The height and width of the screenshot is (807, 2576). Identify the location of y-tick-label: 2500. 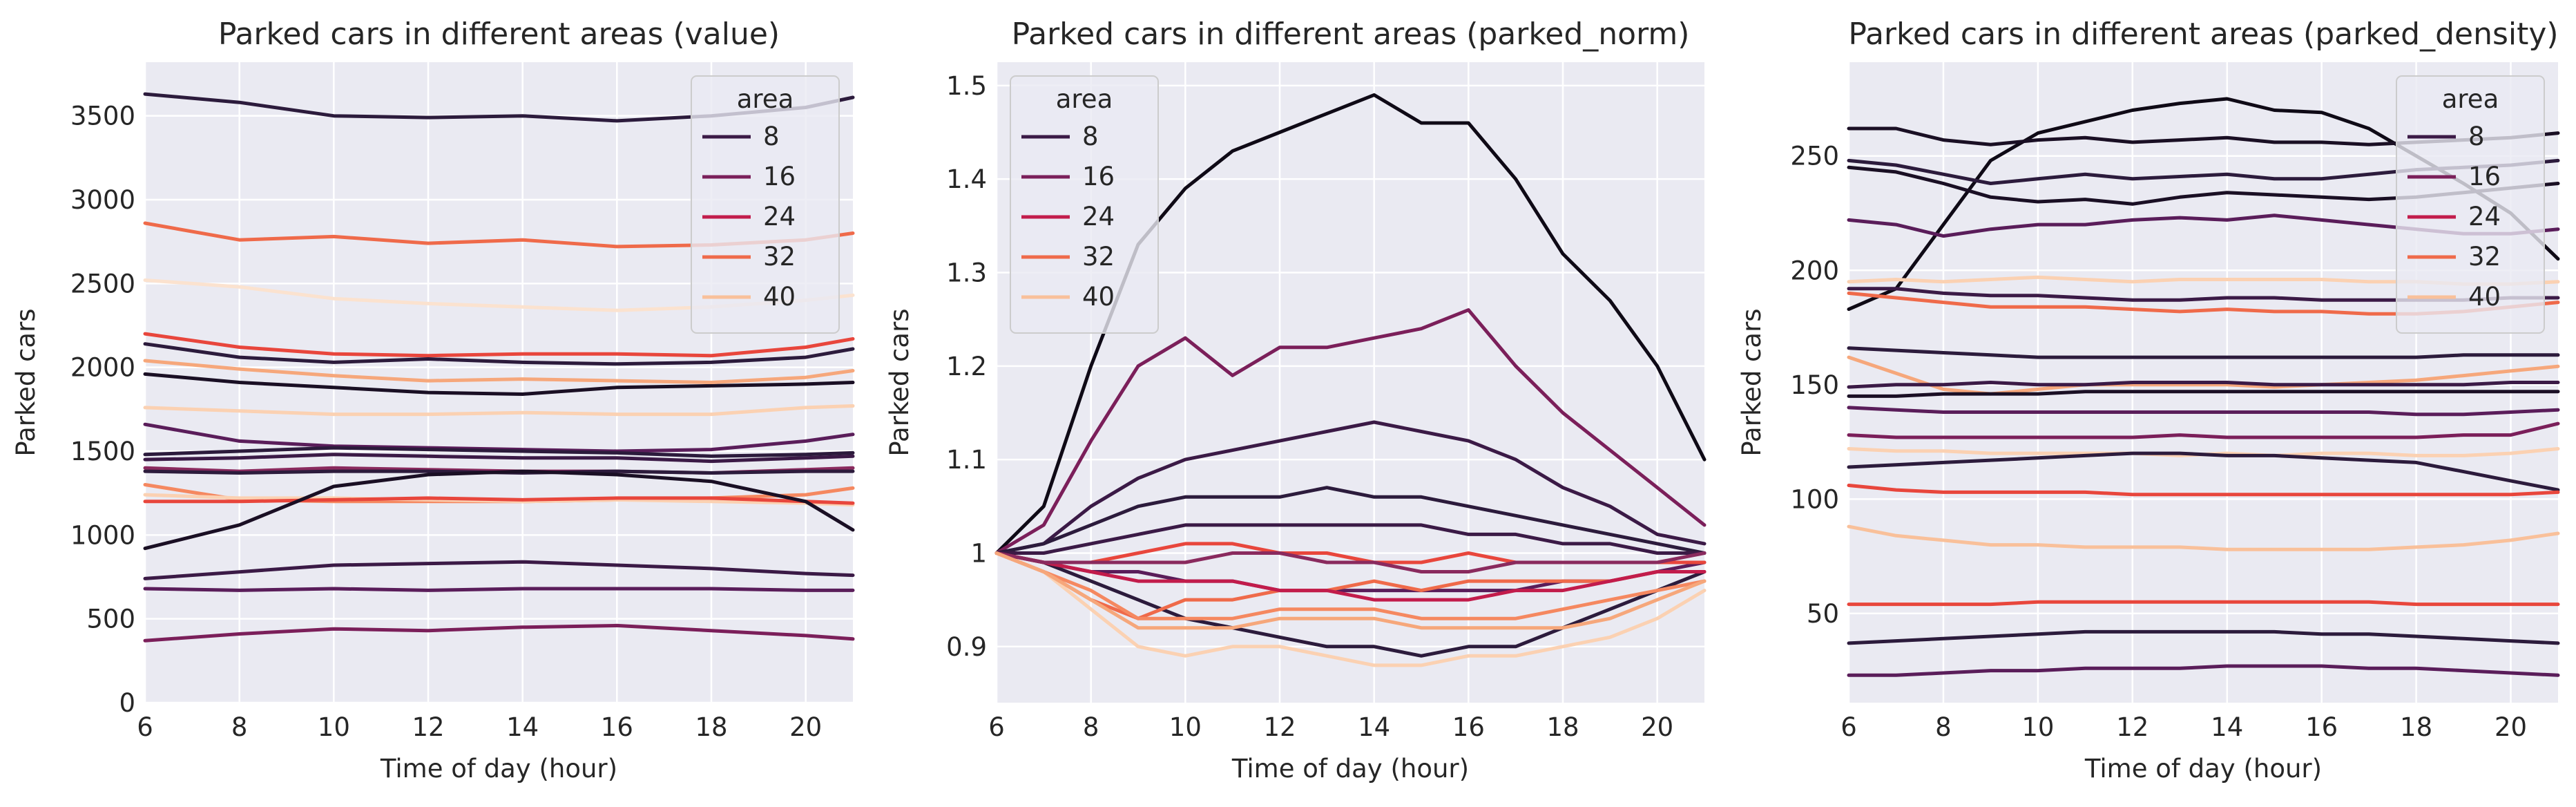
(102, 283).